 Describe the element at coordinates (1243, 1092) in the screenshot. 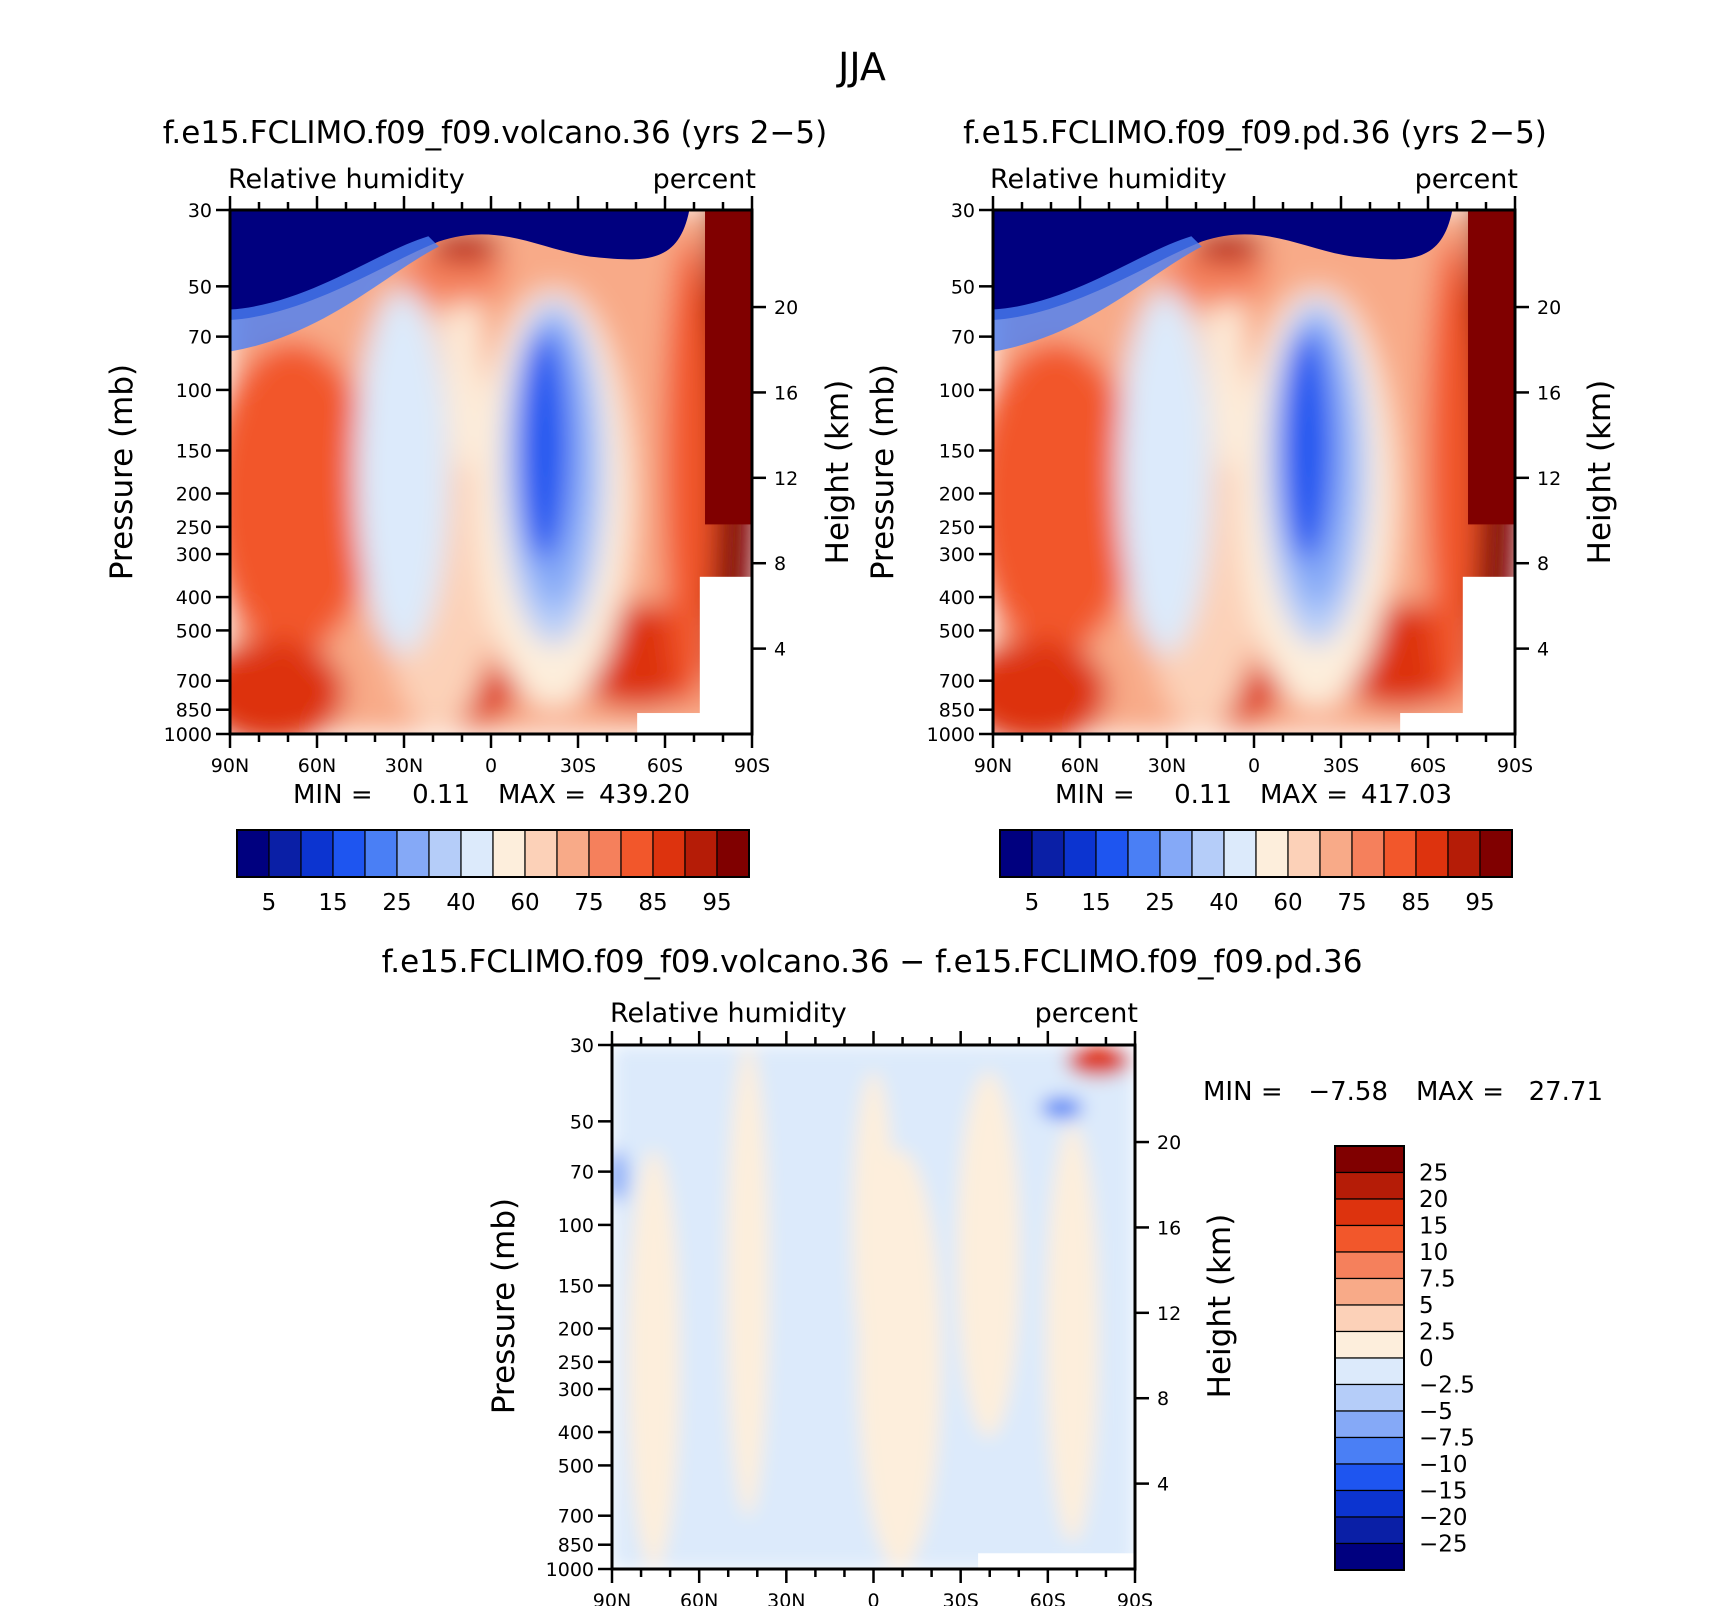

I see `min-label: MIN =` at that location.